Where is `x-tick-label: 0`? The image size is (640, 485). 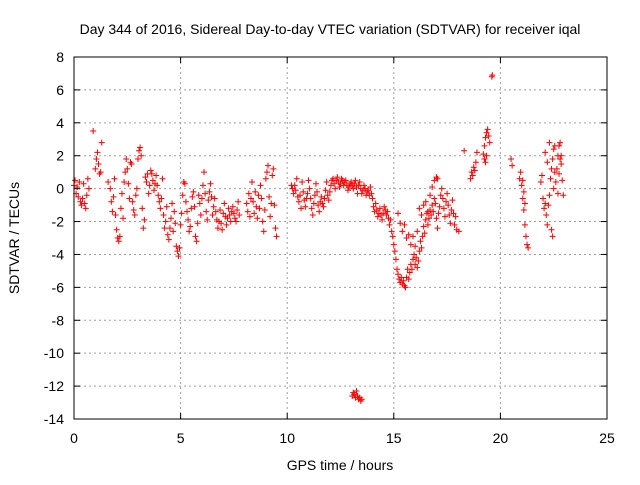
x-tick-label: 0 is located at coordinates (74, 438).